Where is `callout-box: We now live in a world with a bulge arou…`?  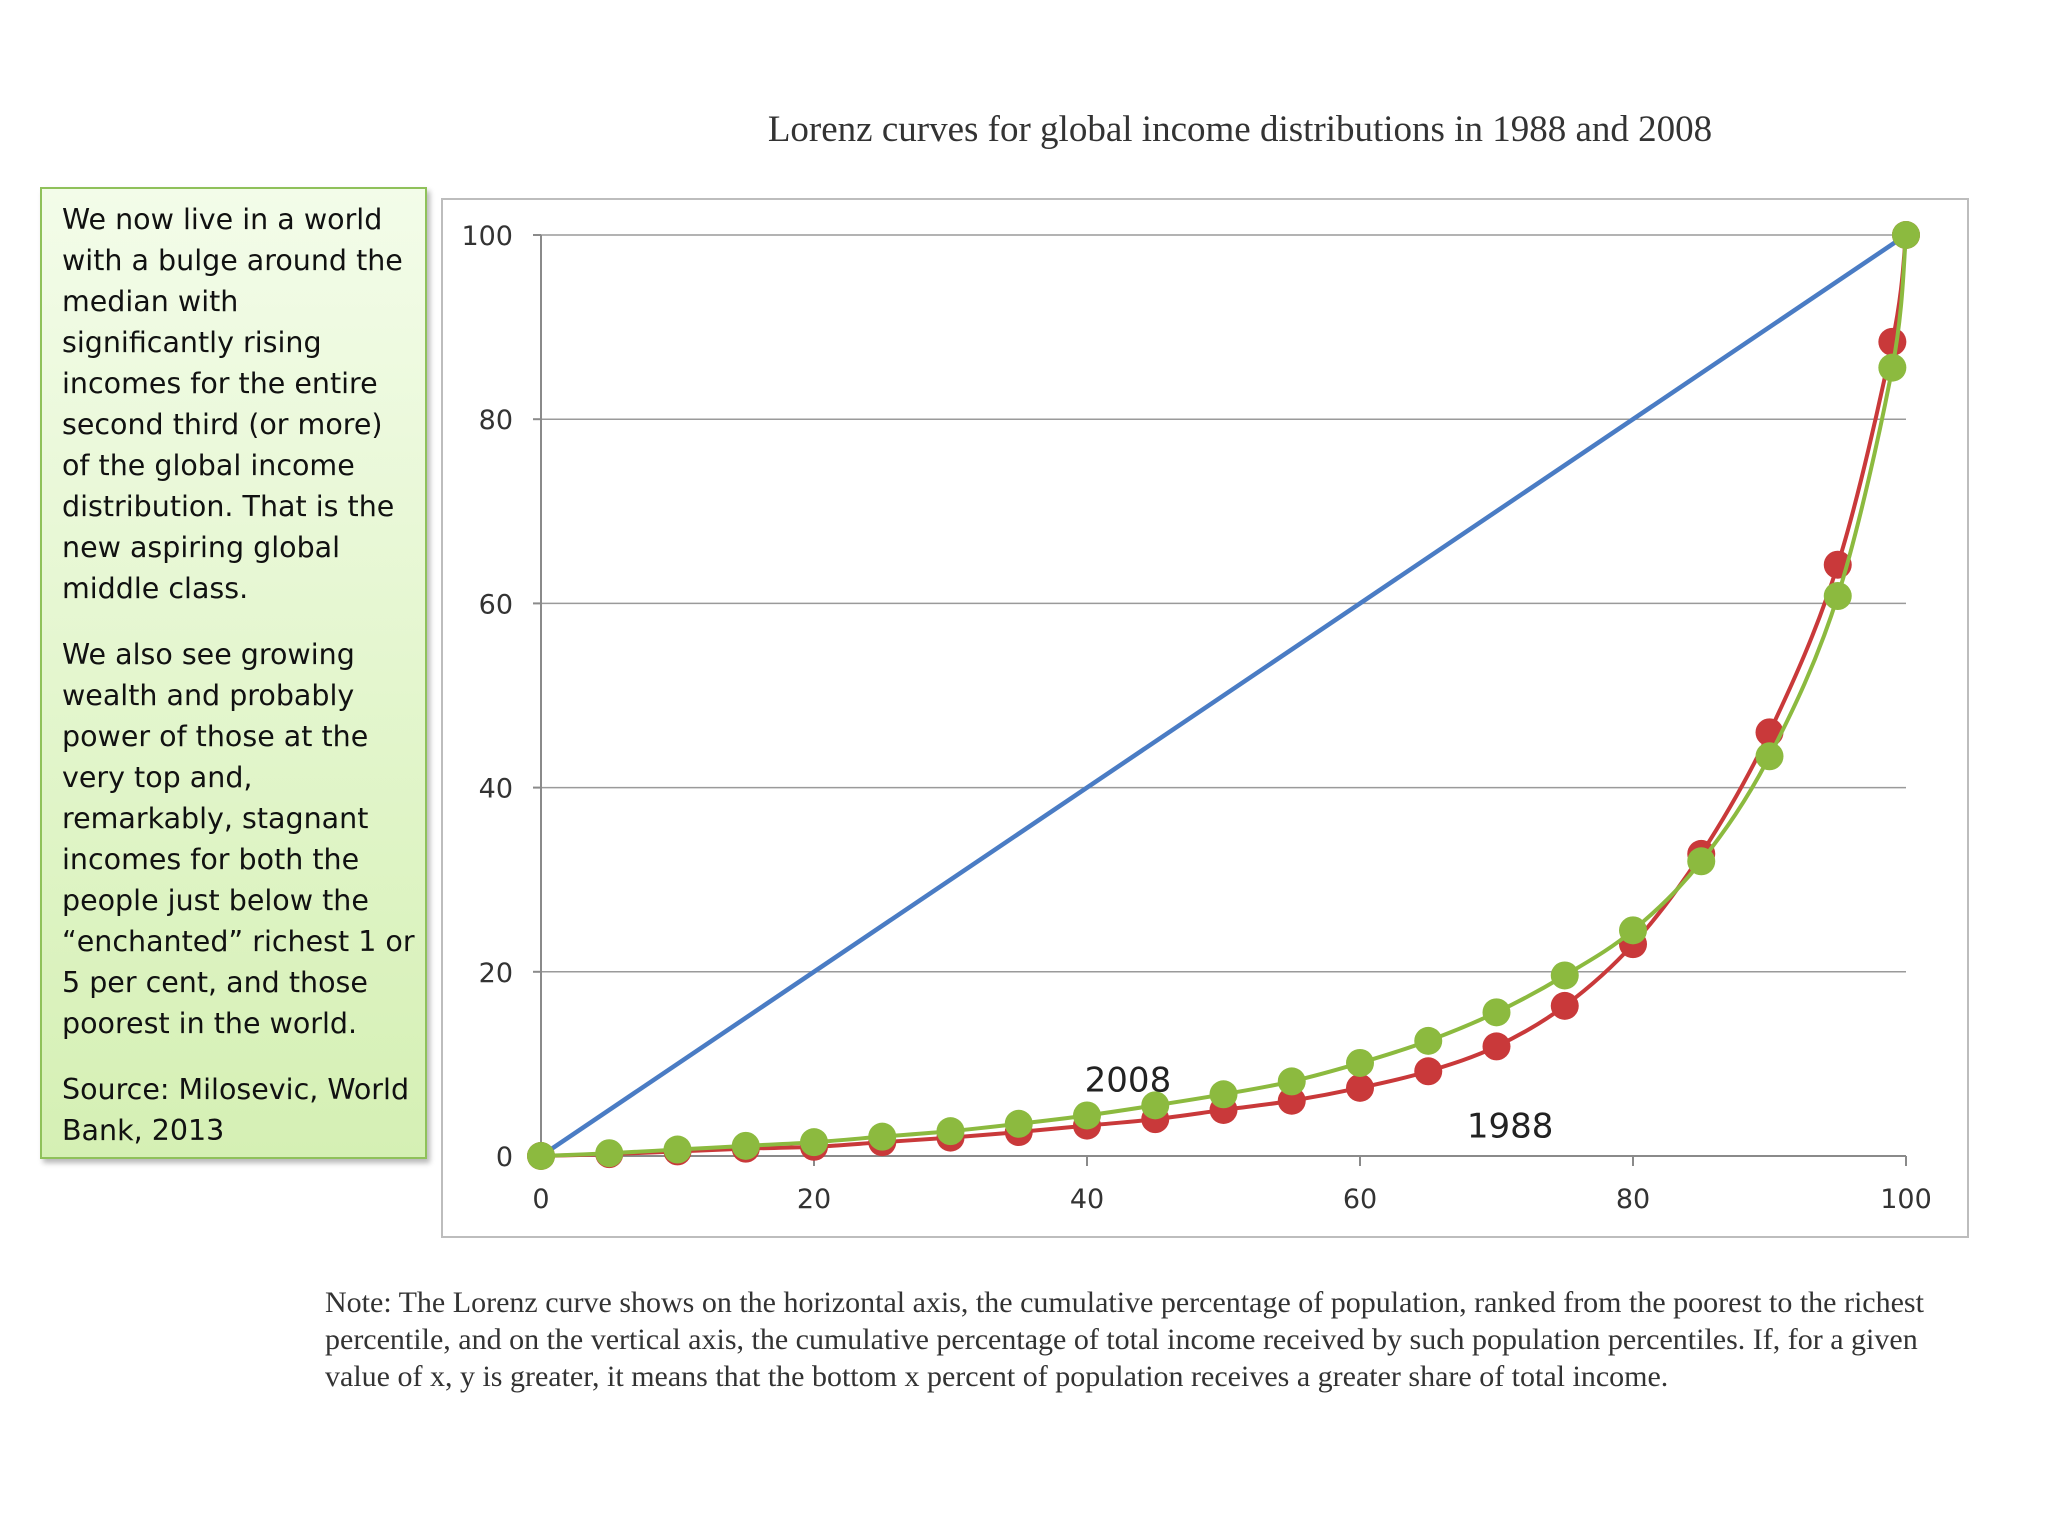 callout-box: We now live in a world with a bulge arou… is located at coordinates (233, 673).